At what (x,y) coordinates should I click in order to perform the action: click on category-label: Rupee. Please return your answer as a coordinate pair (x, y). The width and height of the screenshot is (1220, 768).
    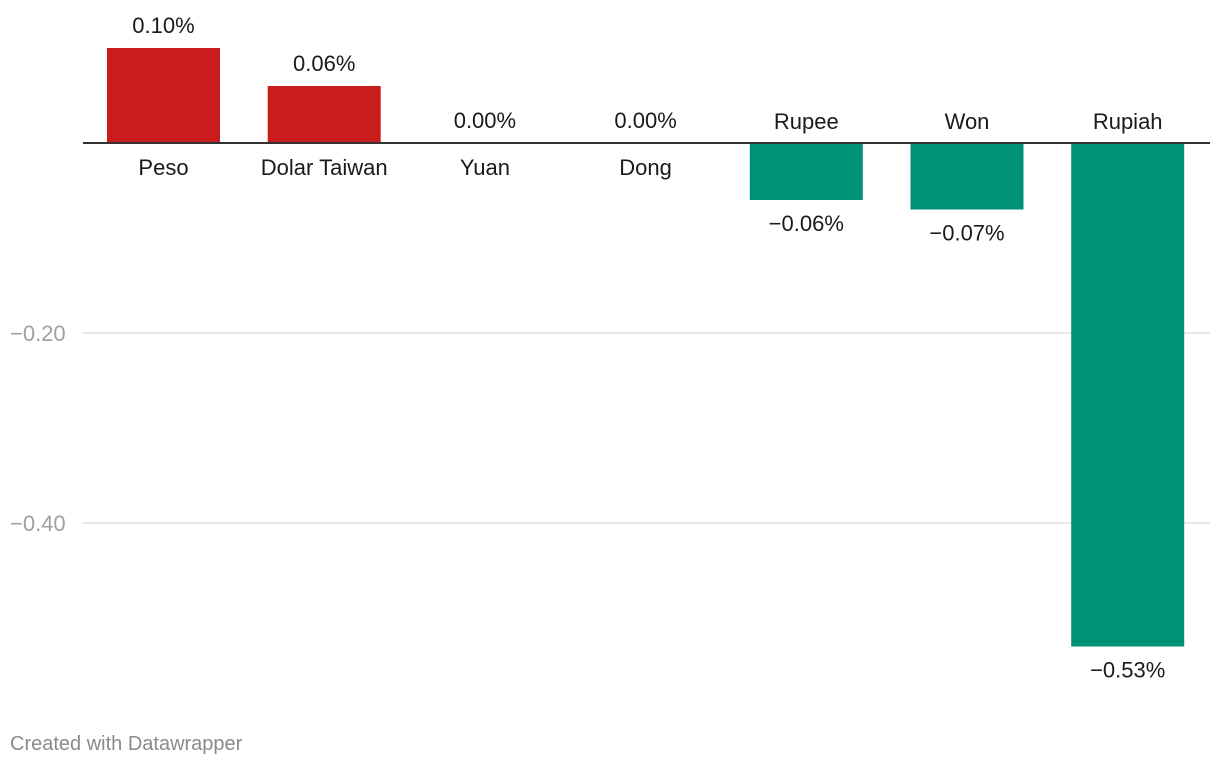
    Looking at the image, I should click on (806, 121).